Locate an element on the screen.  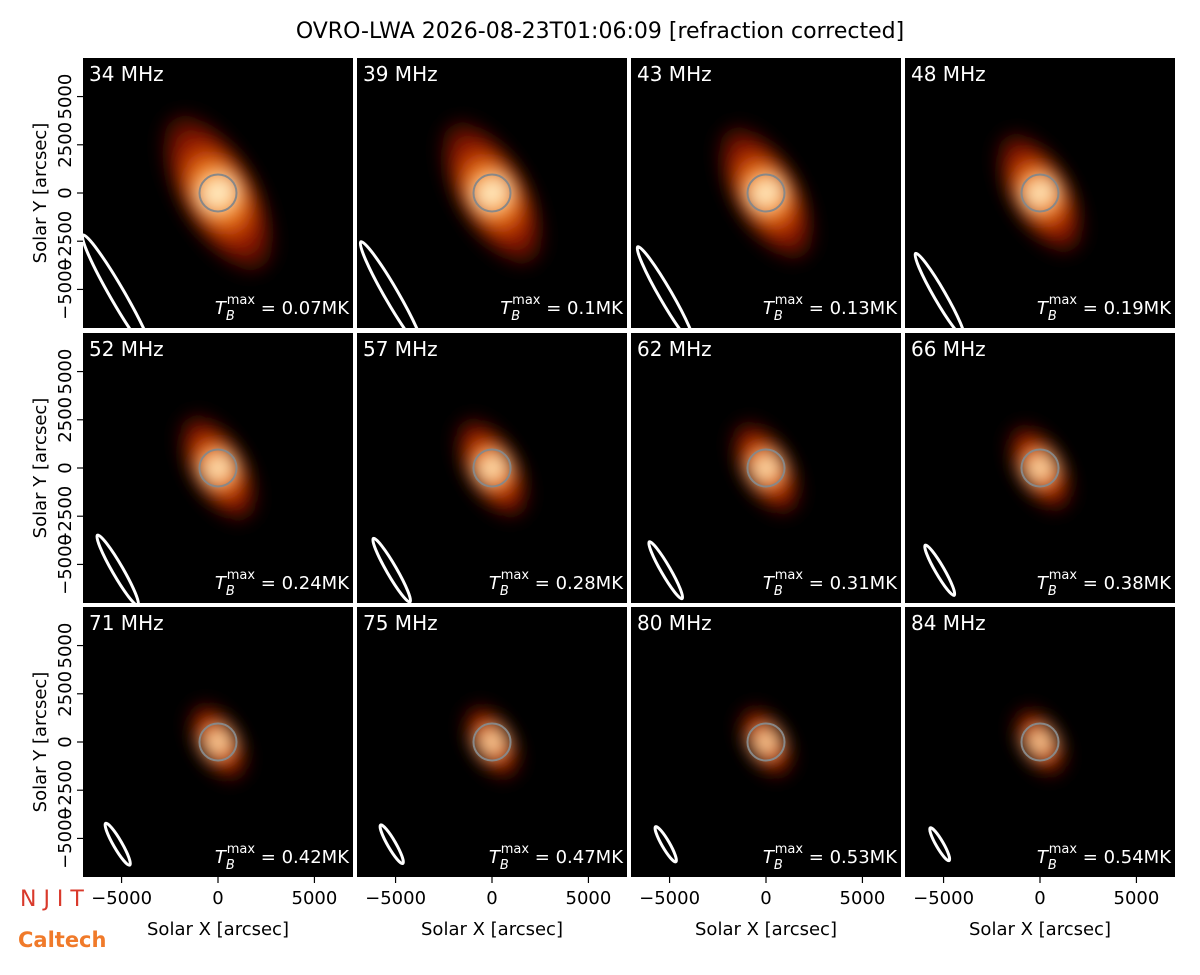
frequency-label: 57 MHz is located at coordinates (400, 349).